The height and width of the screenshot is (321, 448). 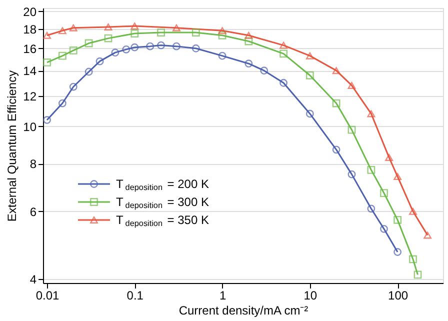 I want to click on x-tick-label: 0.1, so click(x=135, y=295).